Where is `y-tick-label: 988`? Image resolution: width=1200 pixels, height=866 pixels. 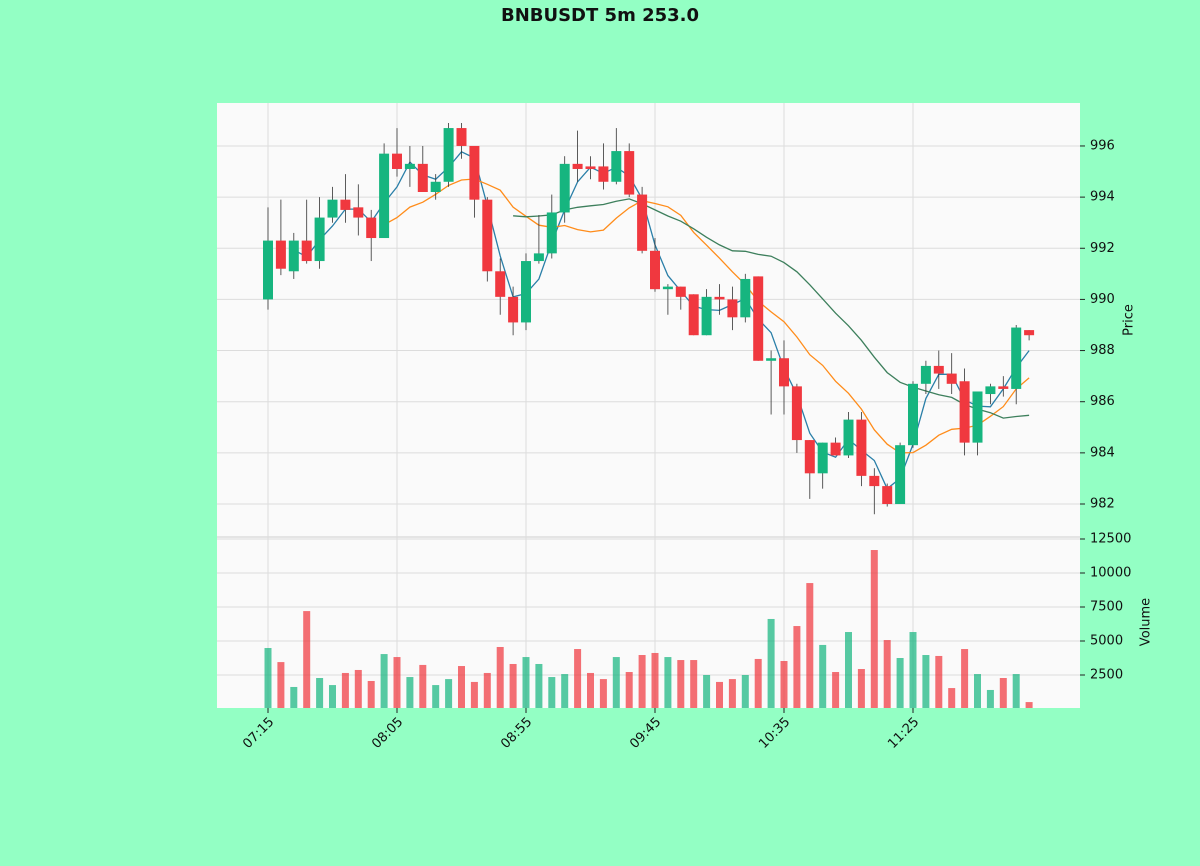
y-tick-label: 988 is located at coordinates (1102, 350).